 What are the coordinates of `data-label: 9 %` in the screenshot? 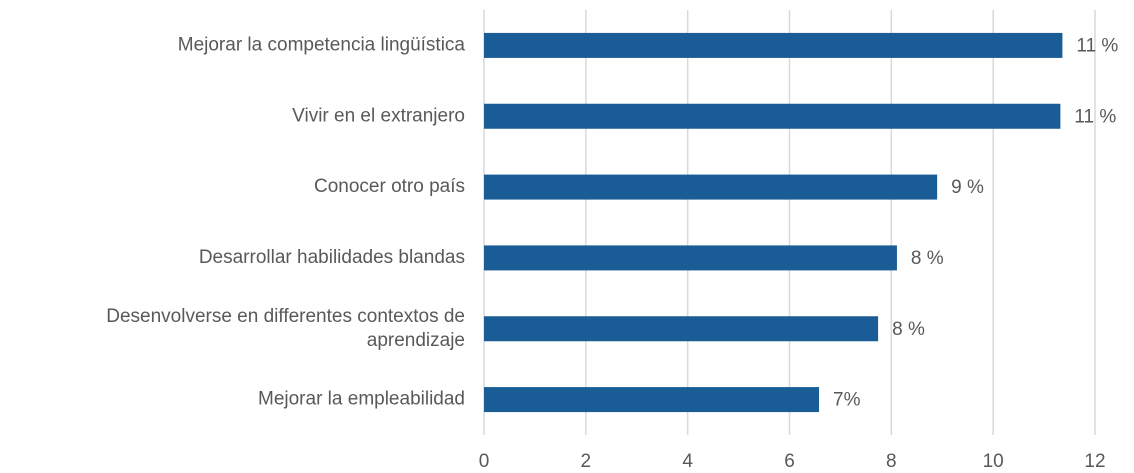 It's located at (967, 187).